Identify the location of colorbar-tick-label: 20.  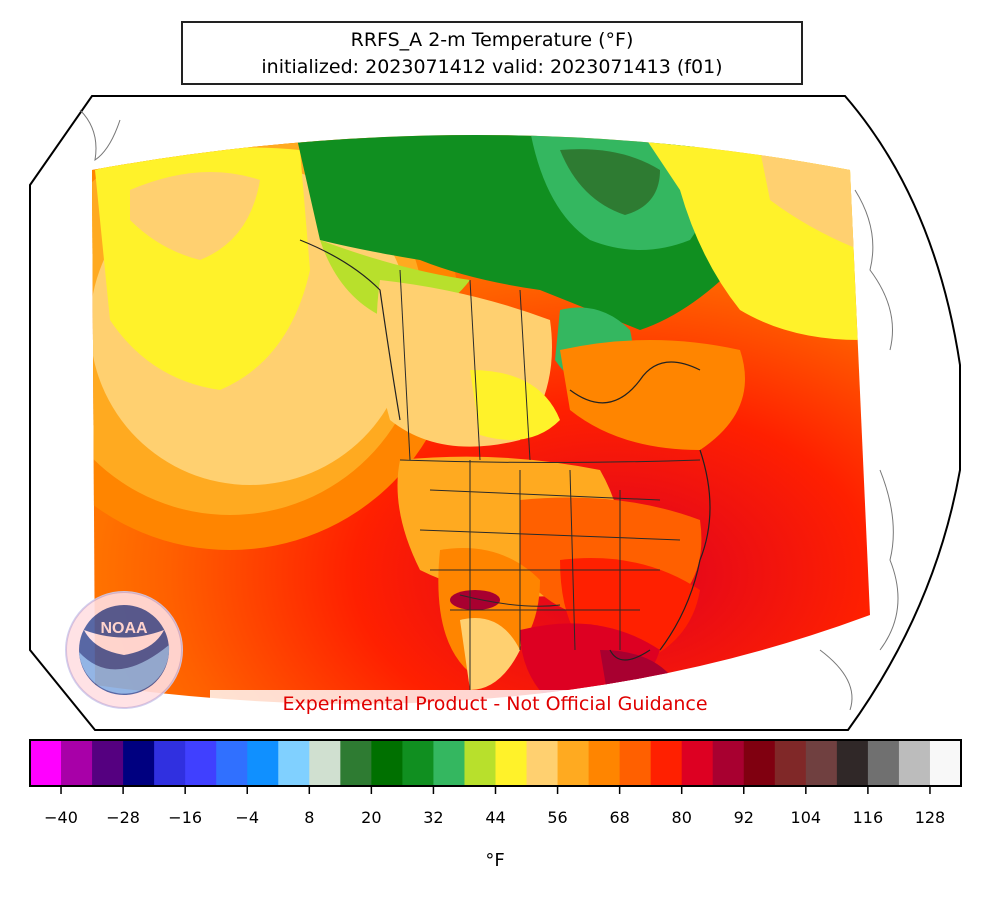
(371, 817).